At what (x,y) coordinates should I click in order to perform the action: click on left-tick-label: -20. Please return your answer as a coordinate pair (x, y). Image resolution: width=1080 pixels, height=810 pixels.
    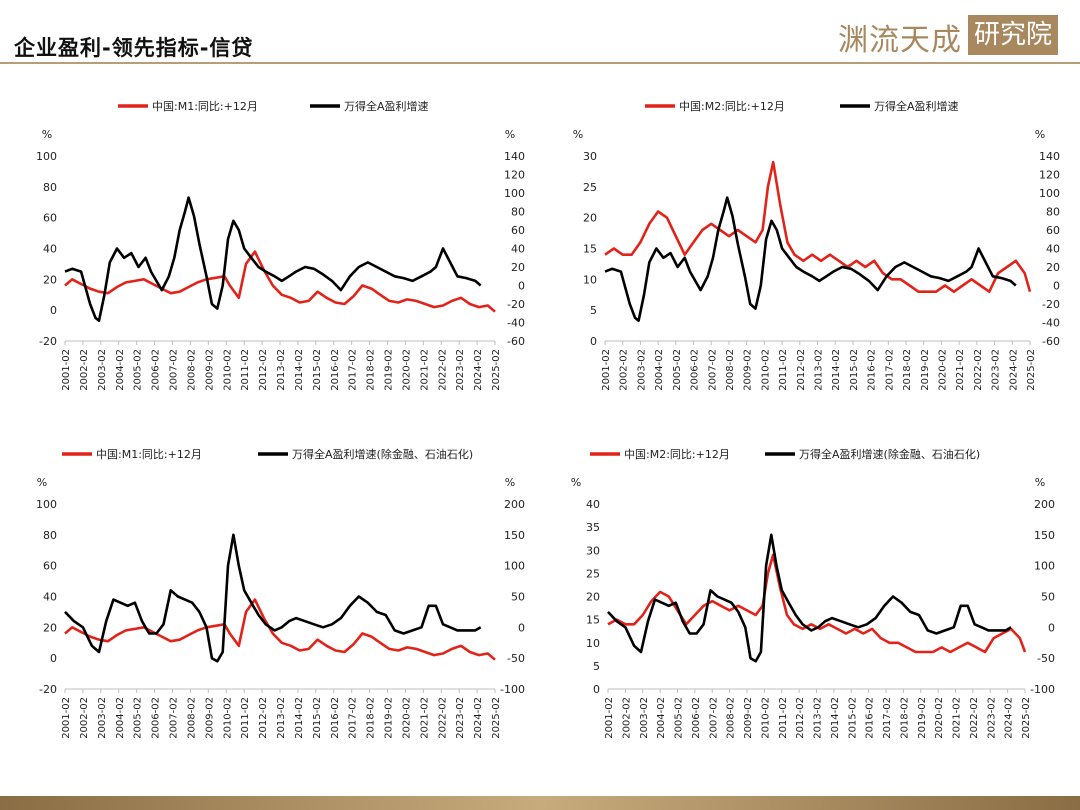
    Looking at the image, I should click on (48, 341).